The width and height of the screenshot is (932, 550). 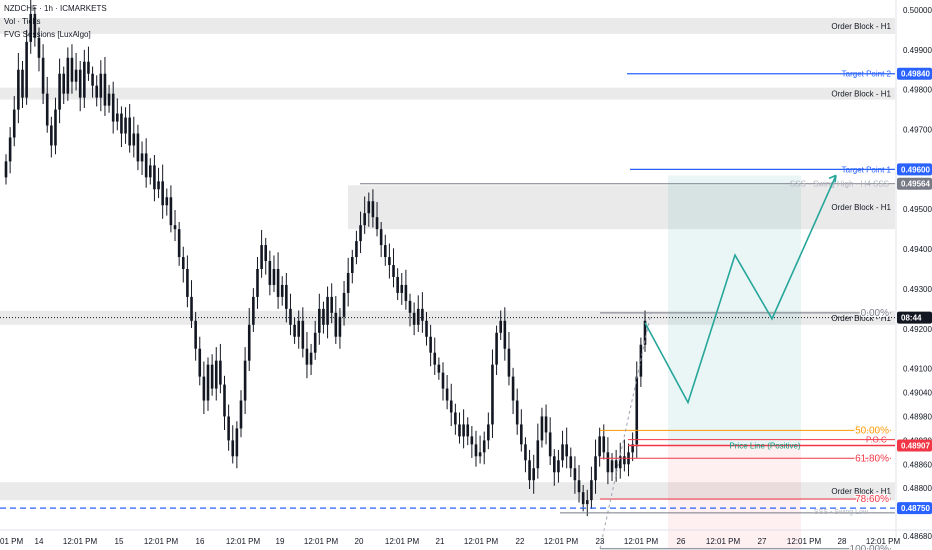 I want to click on indicator-volume-label: Vol · Ticks, so click(x=22, y=21).